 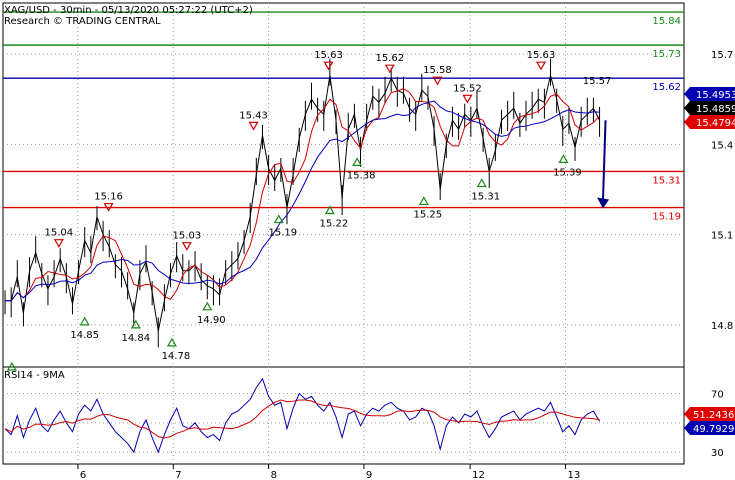 I want to click on y-tick-label: 15.1, so click(x=722, y=236).